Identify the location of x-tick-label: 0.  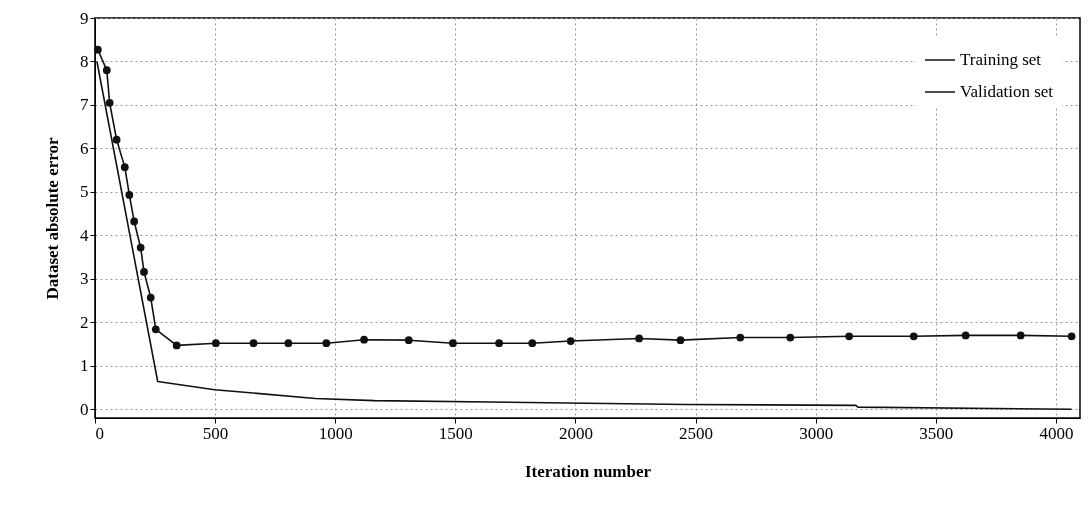
(99, 433).